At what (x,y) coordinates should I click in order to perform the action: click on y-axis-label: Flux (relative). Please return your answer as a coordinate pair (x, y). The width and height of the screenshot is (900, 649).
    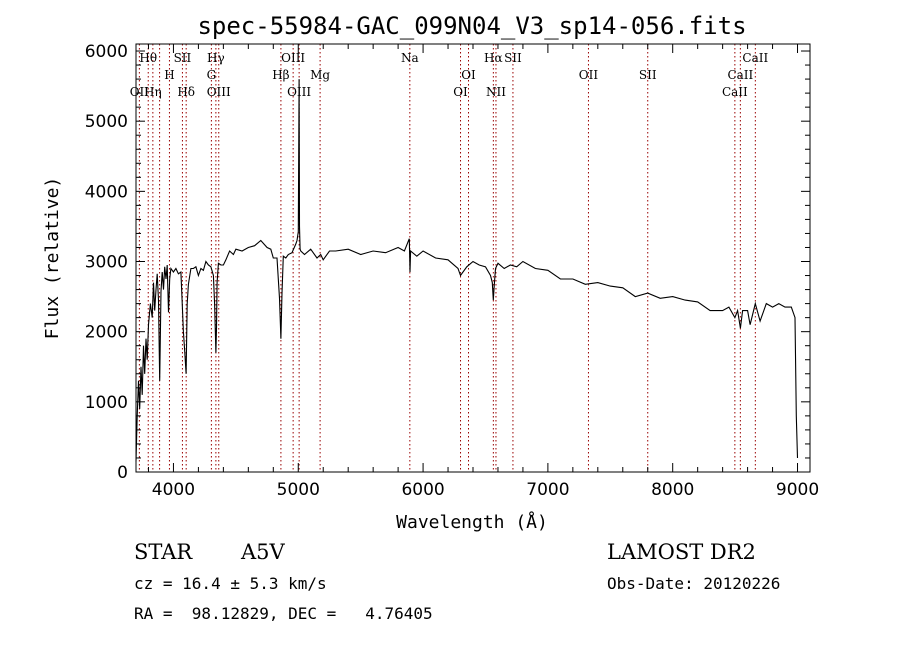
    Looking at the image, I should click on (52, 258).